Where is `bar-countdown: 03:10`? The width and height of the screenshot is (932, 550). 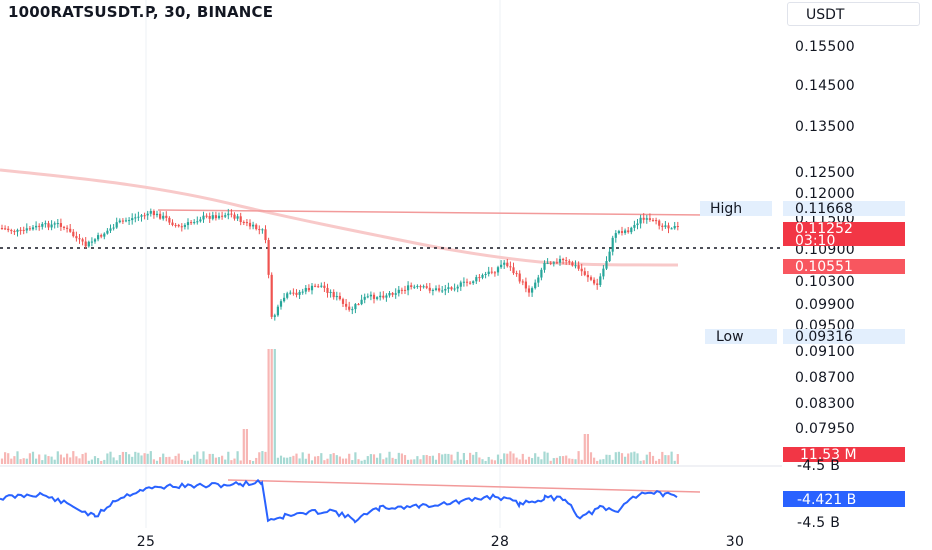 bar-countdown: 03:10 is located at coordinates (815, 241).